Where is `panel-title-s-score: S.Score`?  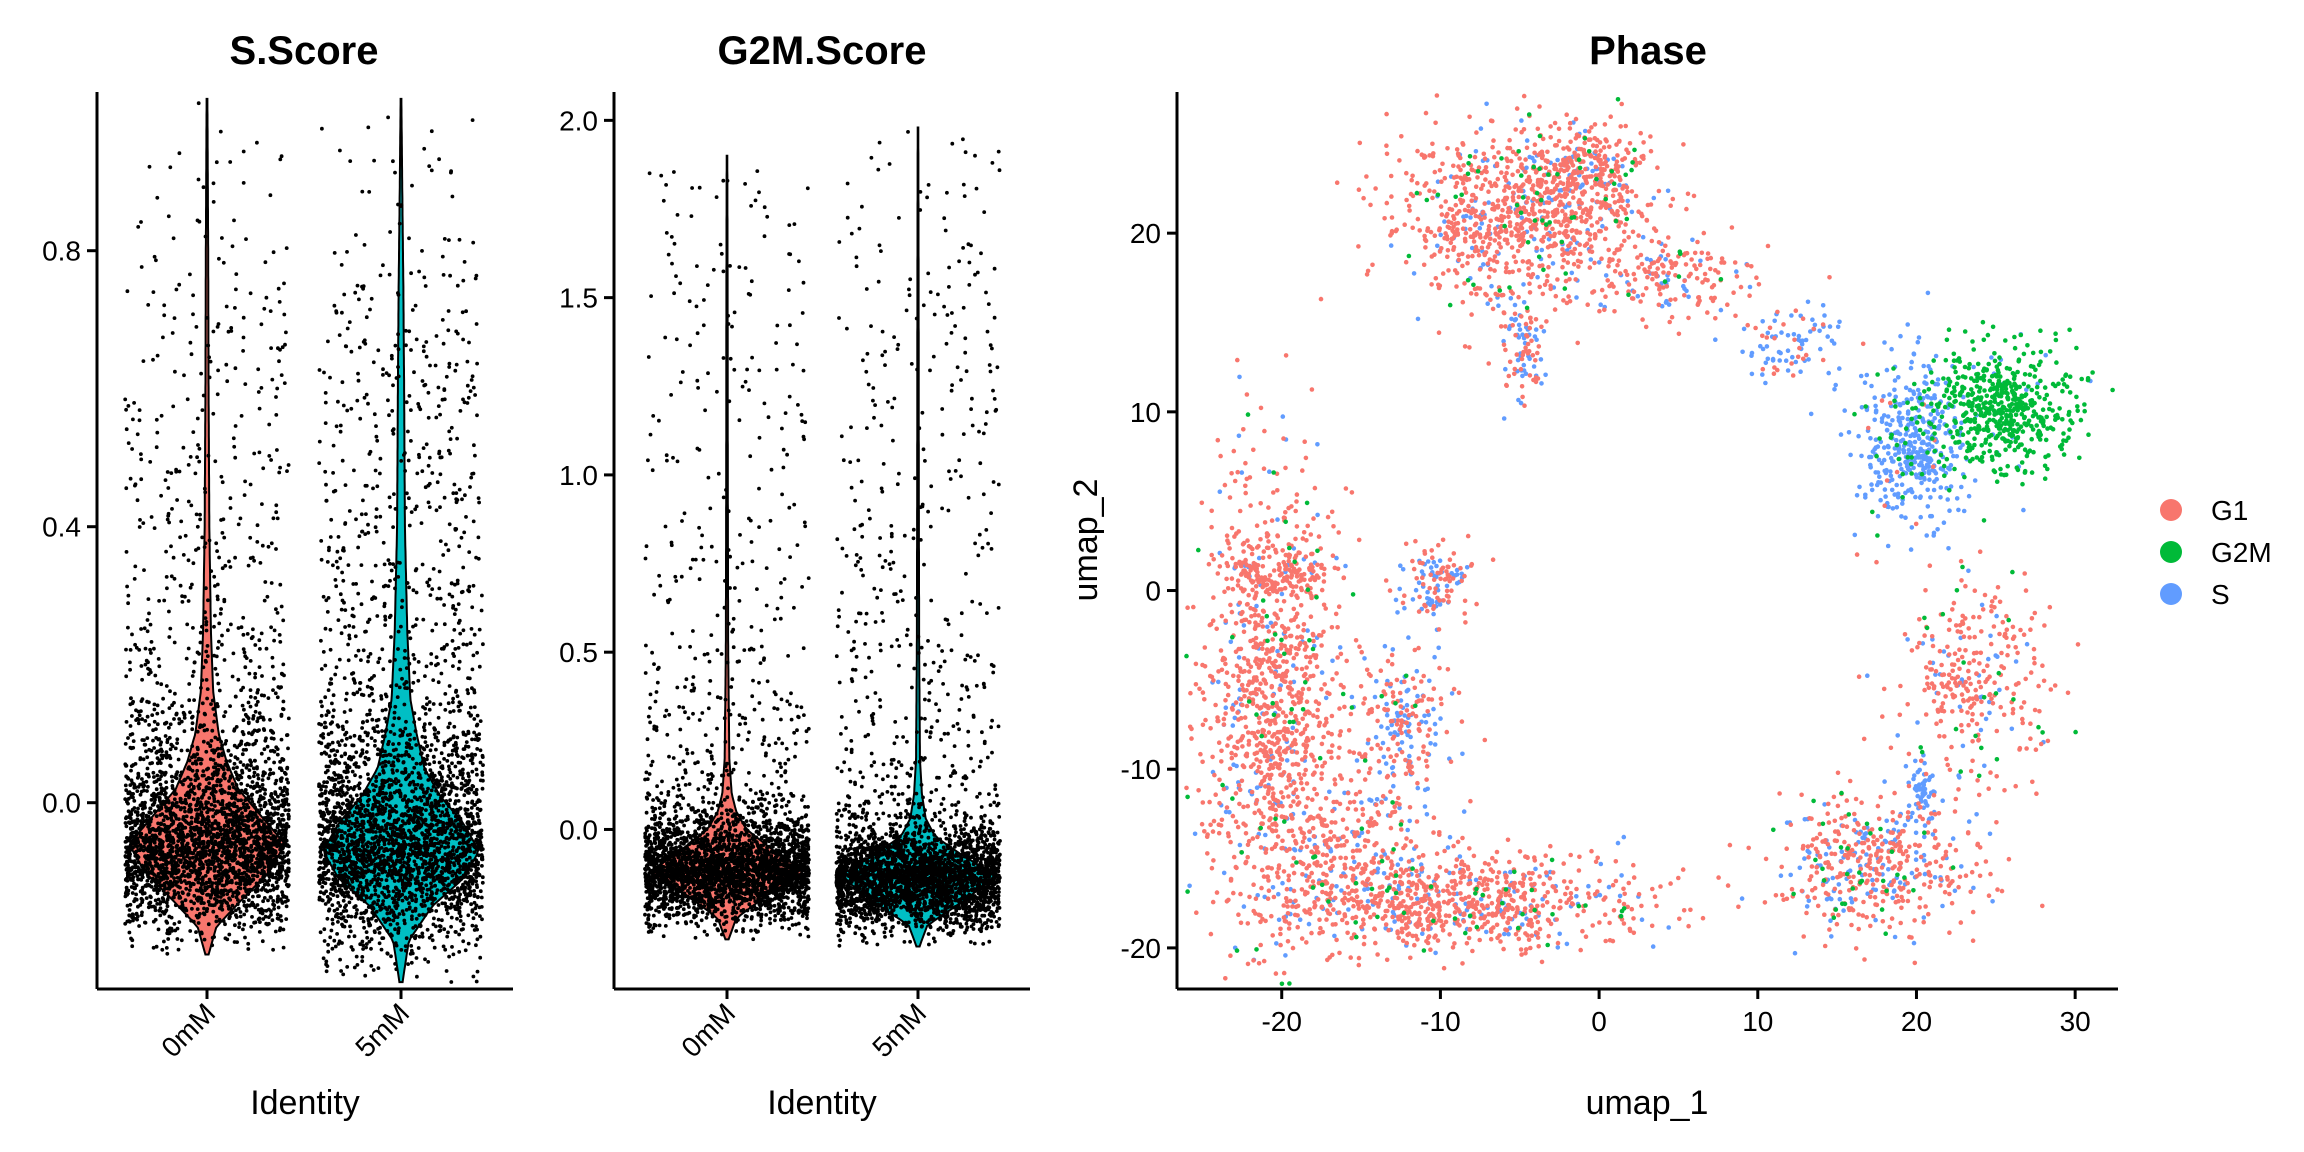 panel-title-s-score: S.Score is located at coordinates (304, 51).